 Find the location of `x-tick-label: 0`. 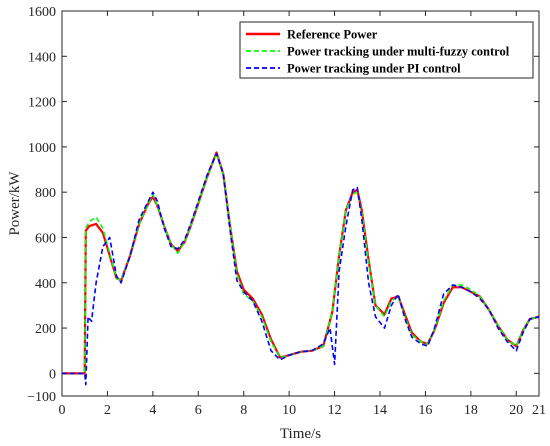

x-tick-label: 0 is located at coordinates (62, 410).